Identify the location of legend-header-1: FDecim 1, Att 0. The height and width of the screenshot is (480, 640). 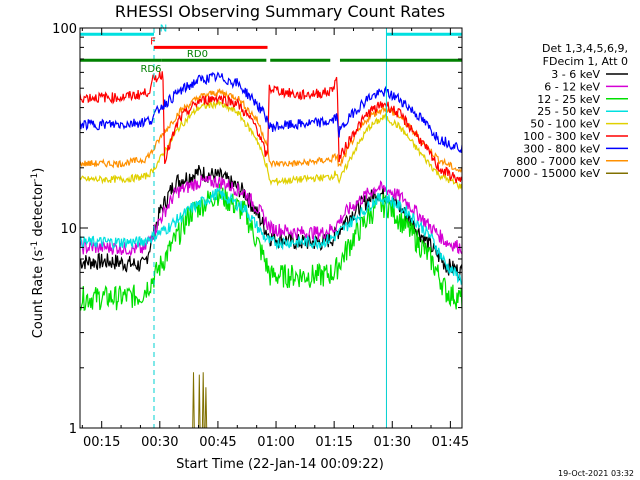
(585, 61).